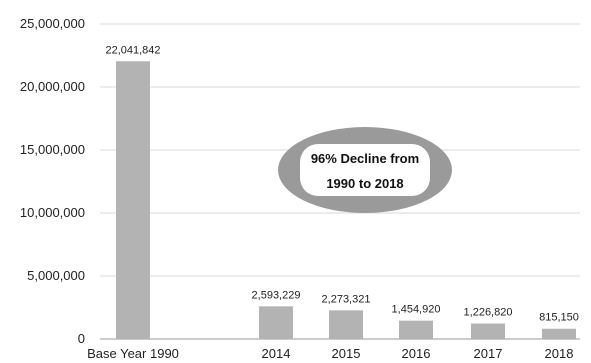  Describe the element at coordinates (52, 86) in the screenshot. I see `y-tick-label: 20,000,000` at that location.